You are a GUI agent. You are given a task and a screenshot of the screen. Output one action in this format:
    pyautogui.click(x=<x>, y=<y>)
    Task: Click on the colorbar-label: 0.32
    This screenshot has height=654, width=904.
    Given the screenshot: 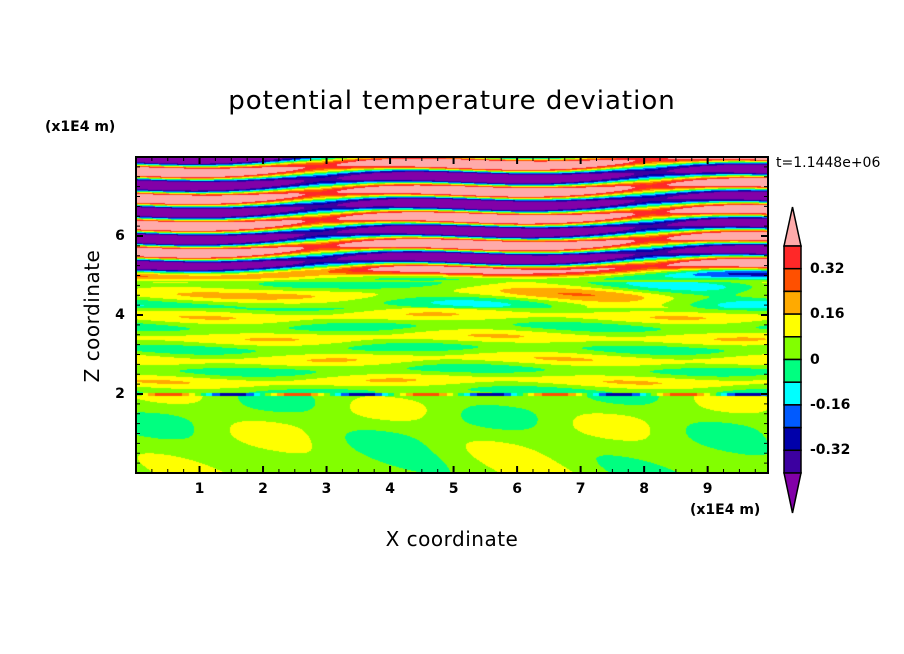 What is the action you would take?
    pyautogui.click(x=827, y=268)
    